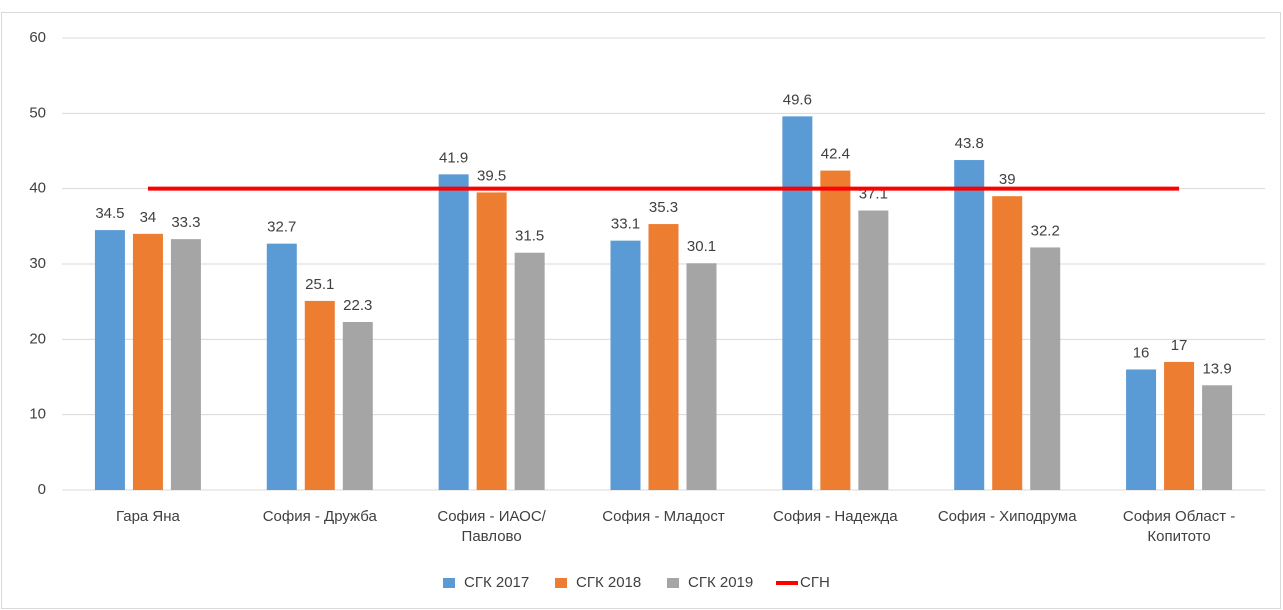  What do you see at coordinates (319, 284) in the screenshot?
I see `data-label: 25.1` at bounding box center [319, 284].